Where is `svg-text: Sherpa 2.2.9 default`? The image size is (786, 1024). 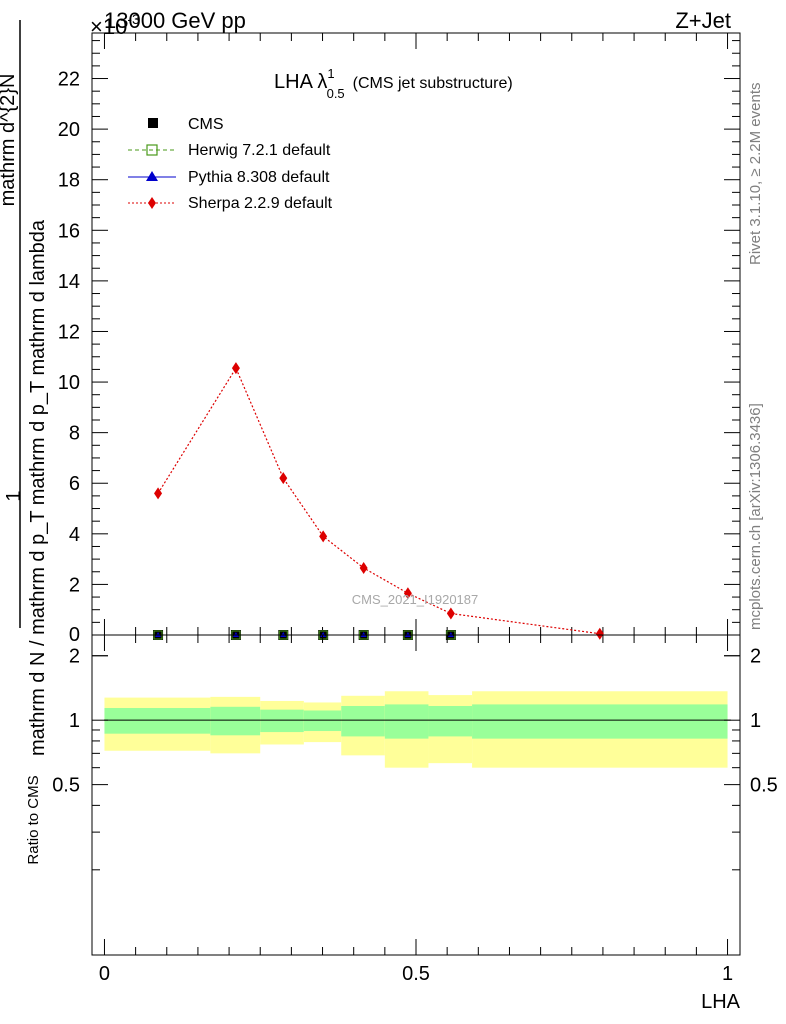 svg-text: Sherpa 2.2.9 default is located at coordinates (260, 203).